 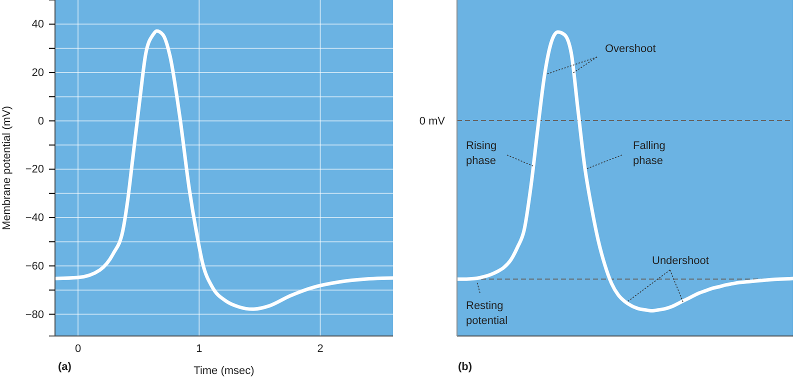 What do you see at coordinates (34, 218) in the screenshot?
I see `y-tick-label: −40` at bounding box center [34, 218].